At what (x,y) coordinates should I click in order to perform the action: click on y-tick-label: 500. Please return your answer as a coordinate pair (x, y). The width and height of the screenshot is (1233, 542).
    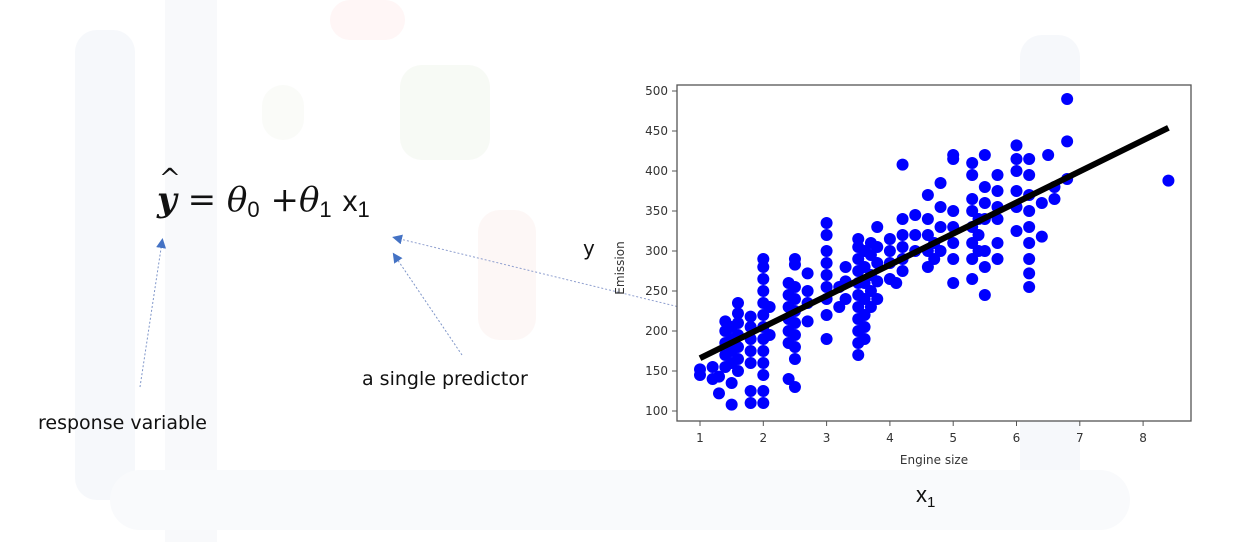
    Looking at the image, I should click on (656, 91).